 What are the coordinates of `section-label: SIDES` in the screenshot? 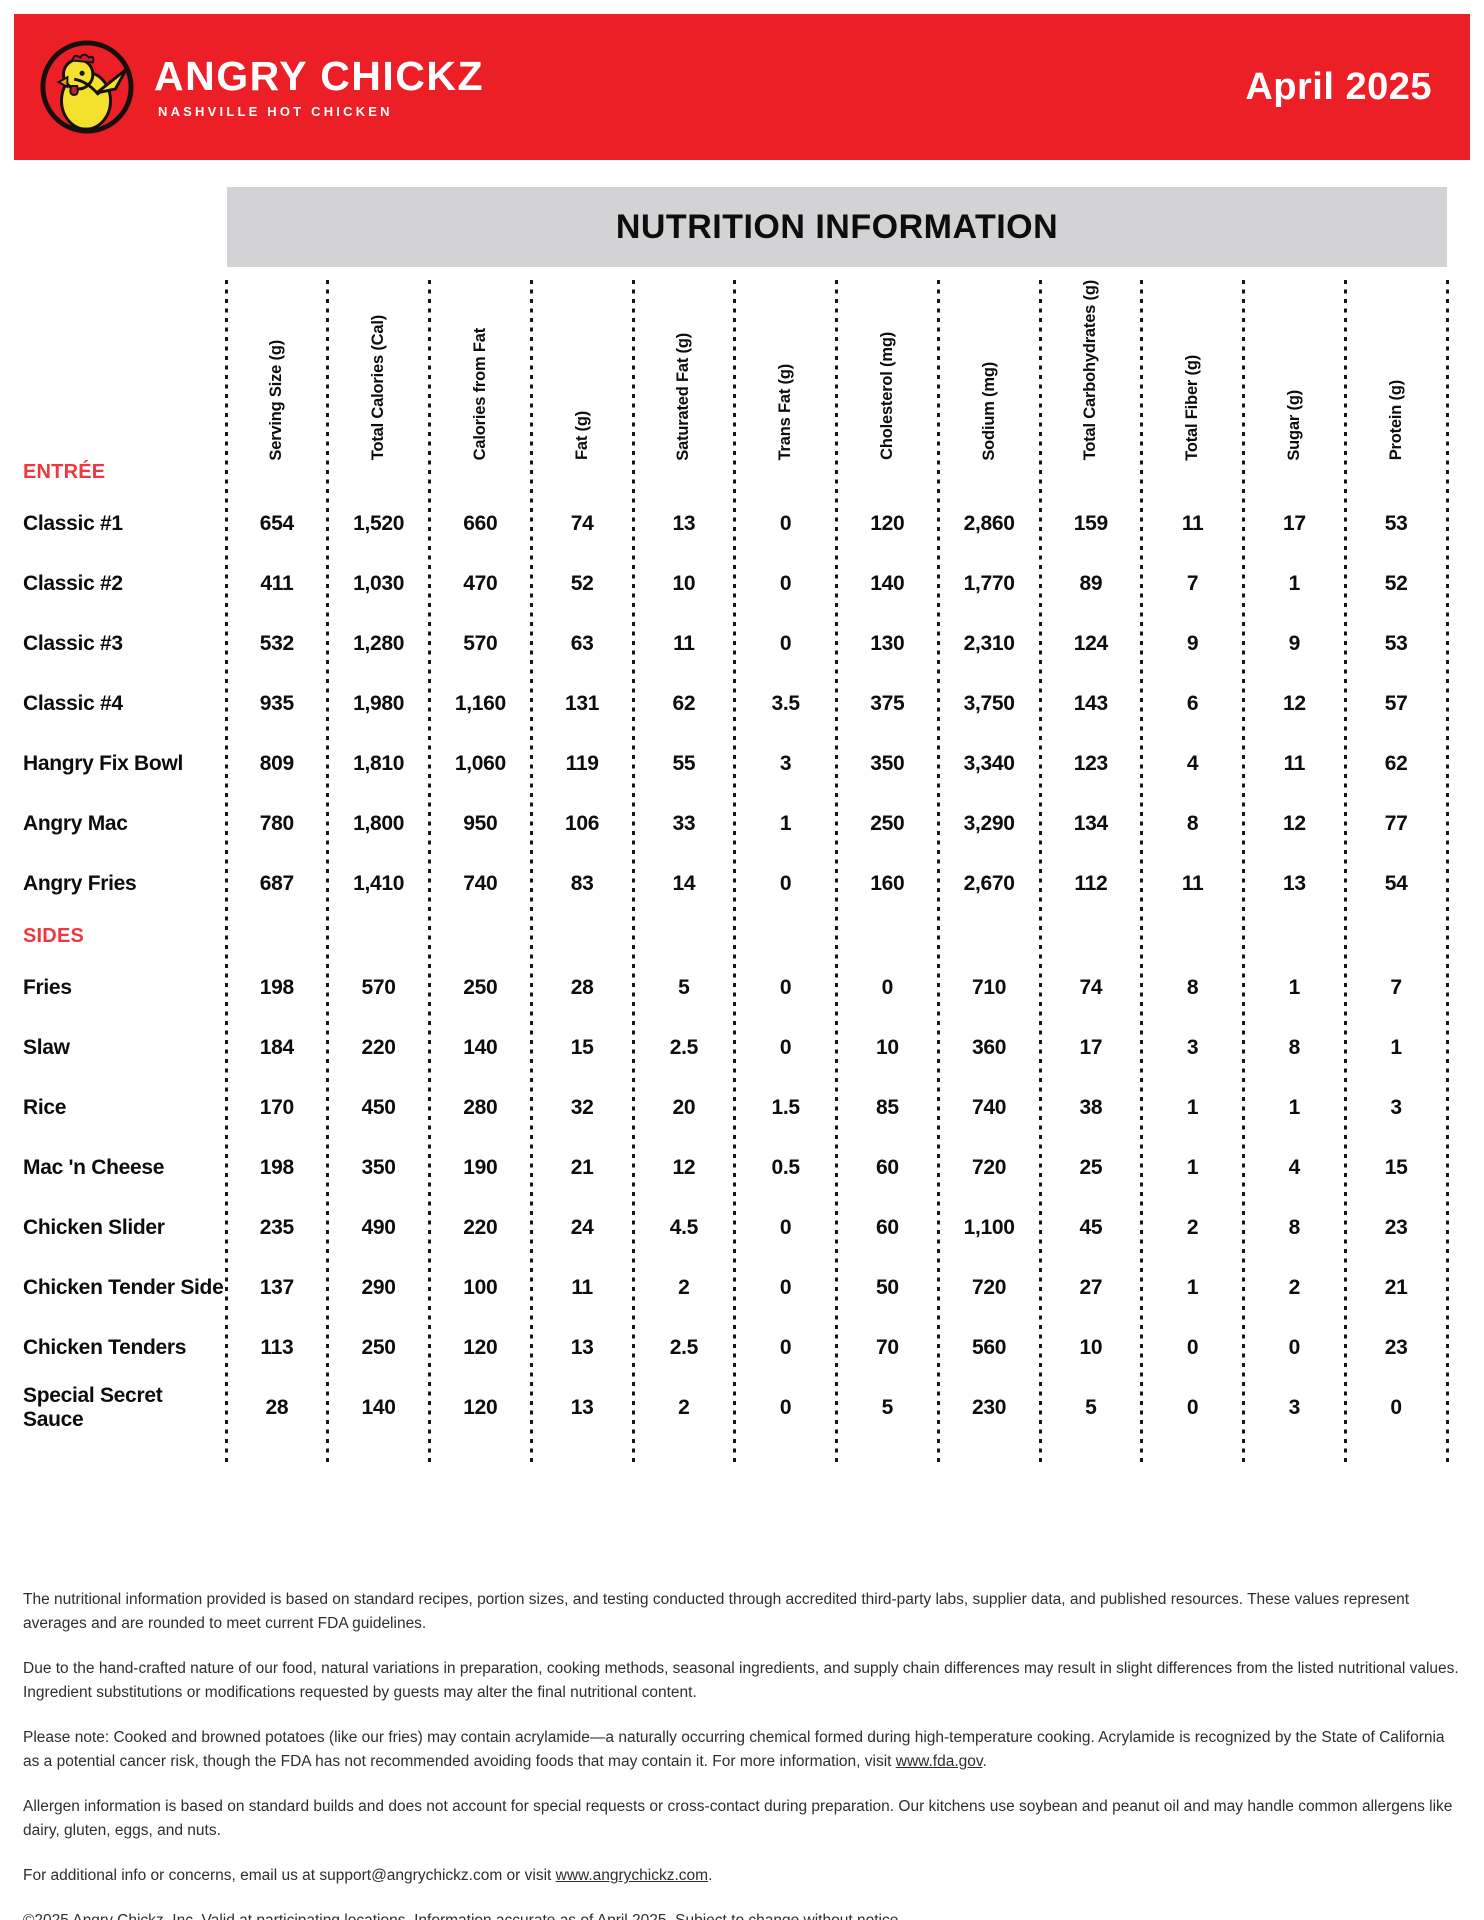 It's located at (54, 935).